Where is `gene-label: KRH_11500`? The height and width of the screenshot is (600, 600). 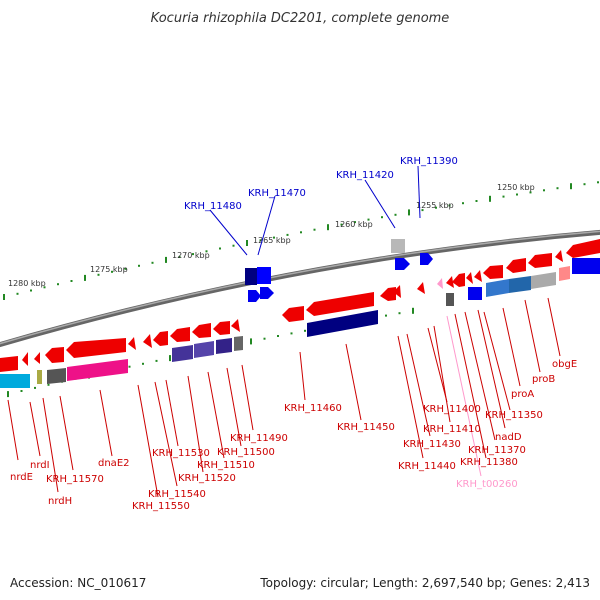 gene-label: KRH_11500 is located at coordinates (246, 452).